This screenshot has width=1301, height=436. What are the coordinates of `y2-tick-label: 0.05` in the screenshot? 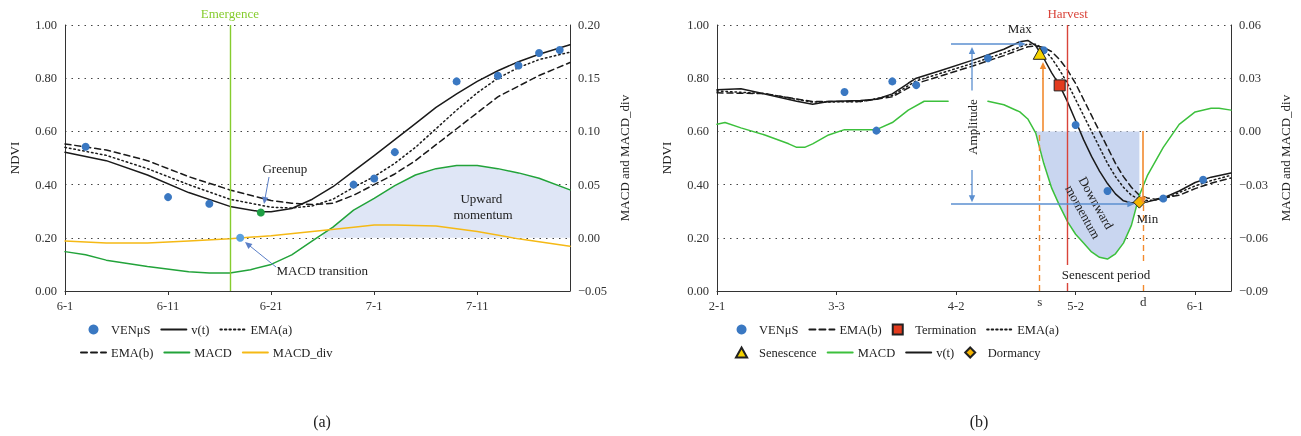 It's located at (589, 184).